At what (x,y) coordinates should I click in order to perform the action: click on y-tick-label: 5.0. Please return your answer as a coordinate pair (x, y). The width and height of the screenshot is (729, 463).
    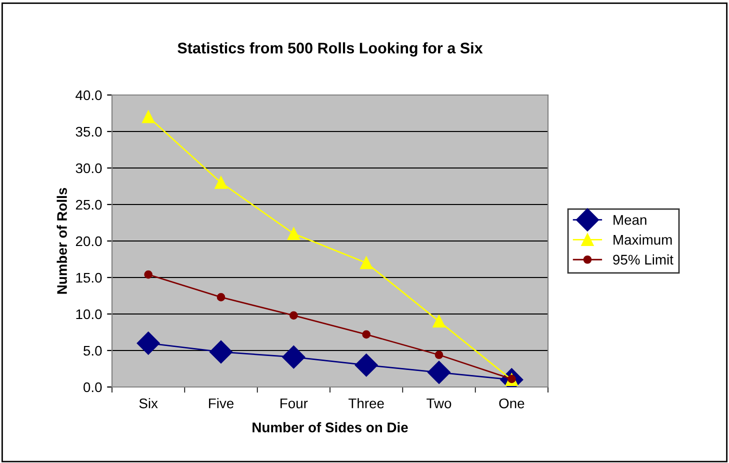
    Looking at the image, I should click on (93, 351).